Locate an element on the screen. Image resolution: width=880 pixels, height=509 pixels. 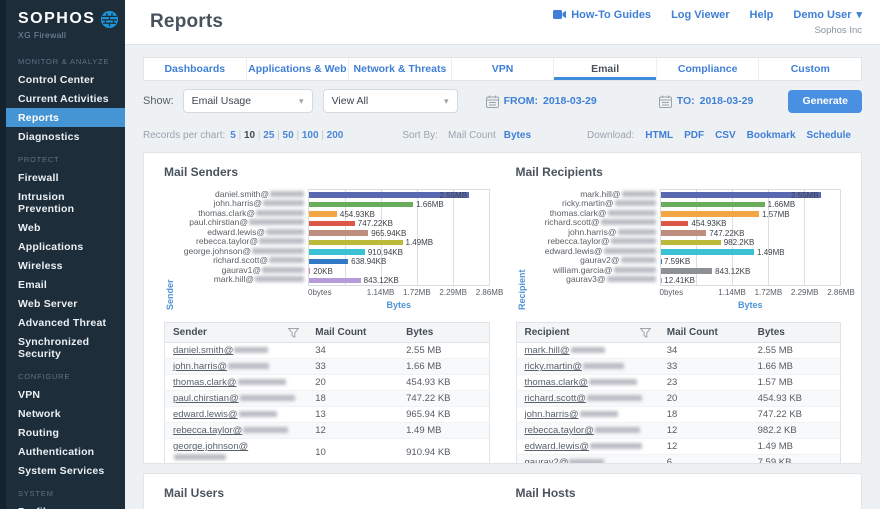
sidebar-item-authentication: Authentication is located at coordinates (56, 451).